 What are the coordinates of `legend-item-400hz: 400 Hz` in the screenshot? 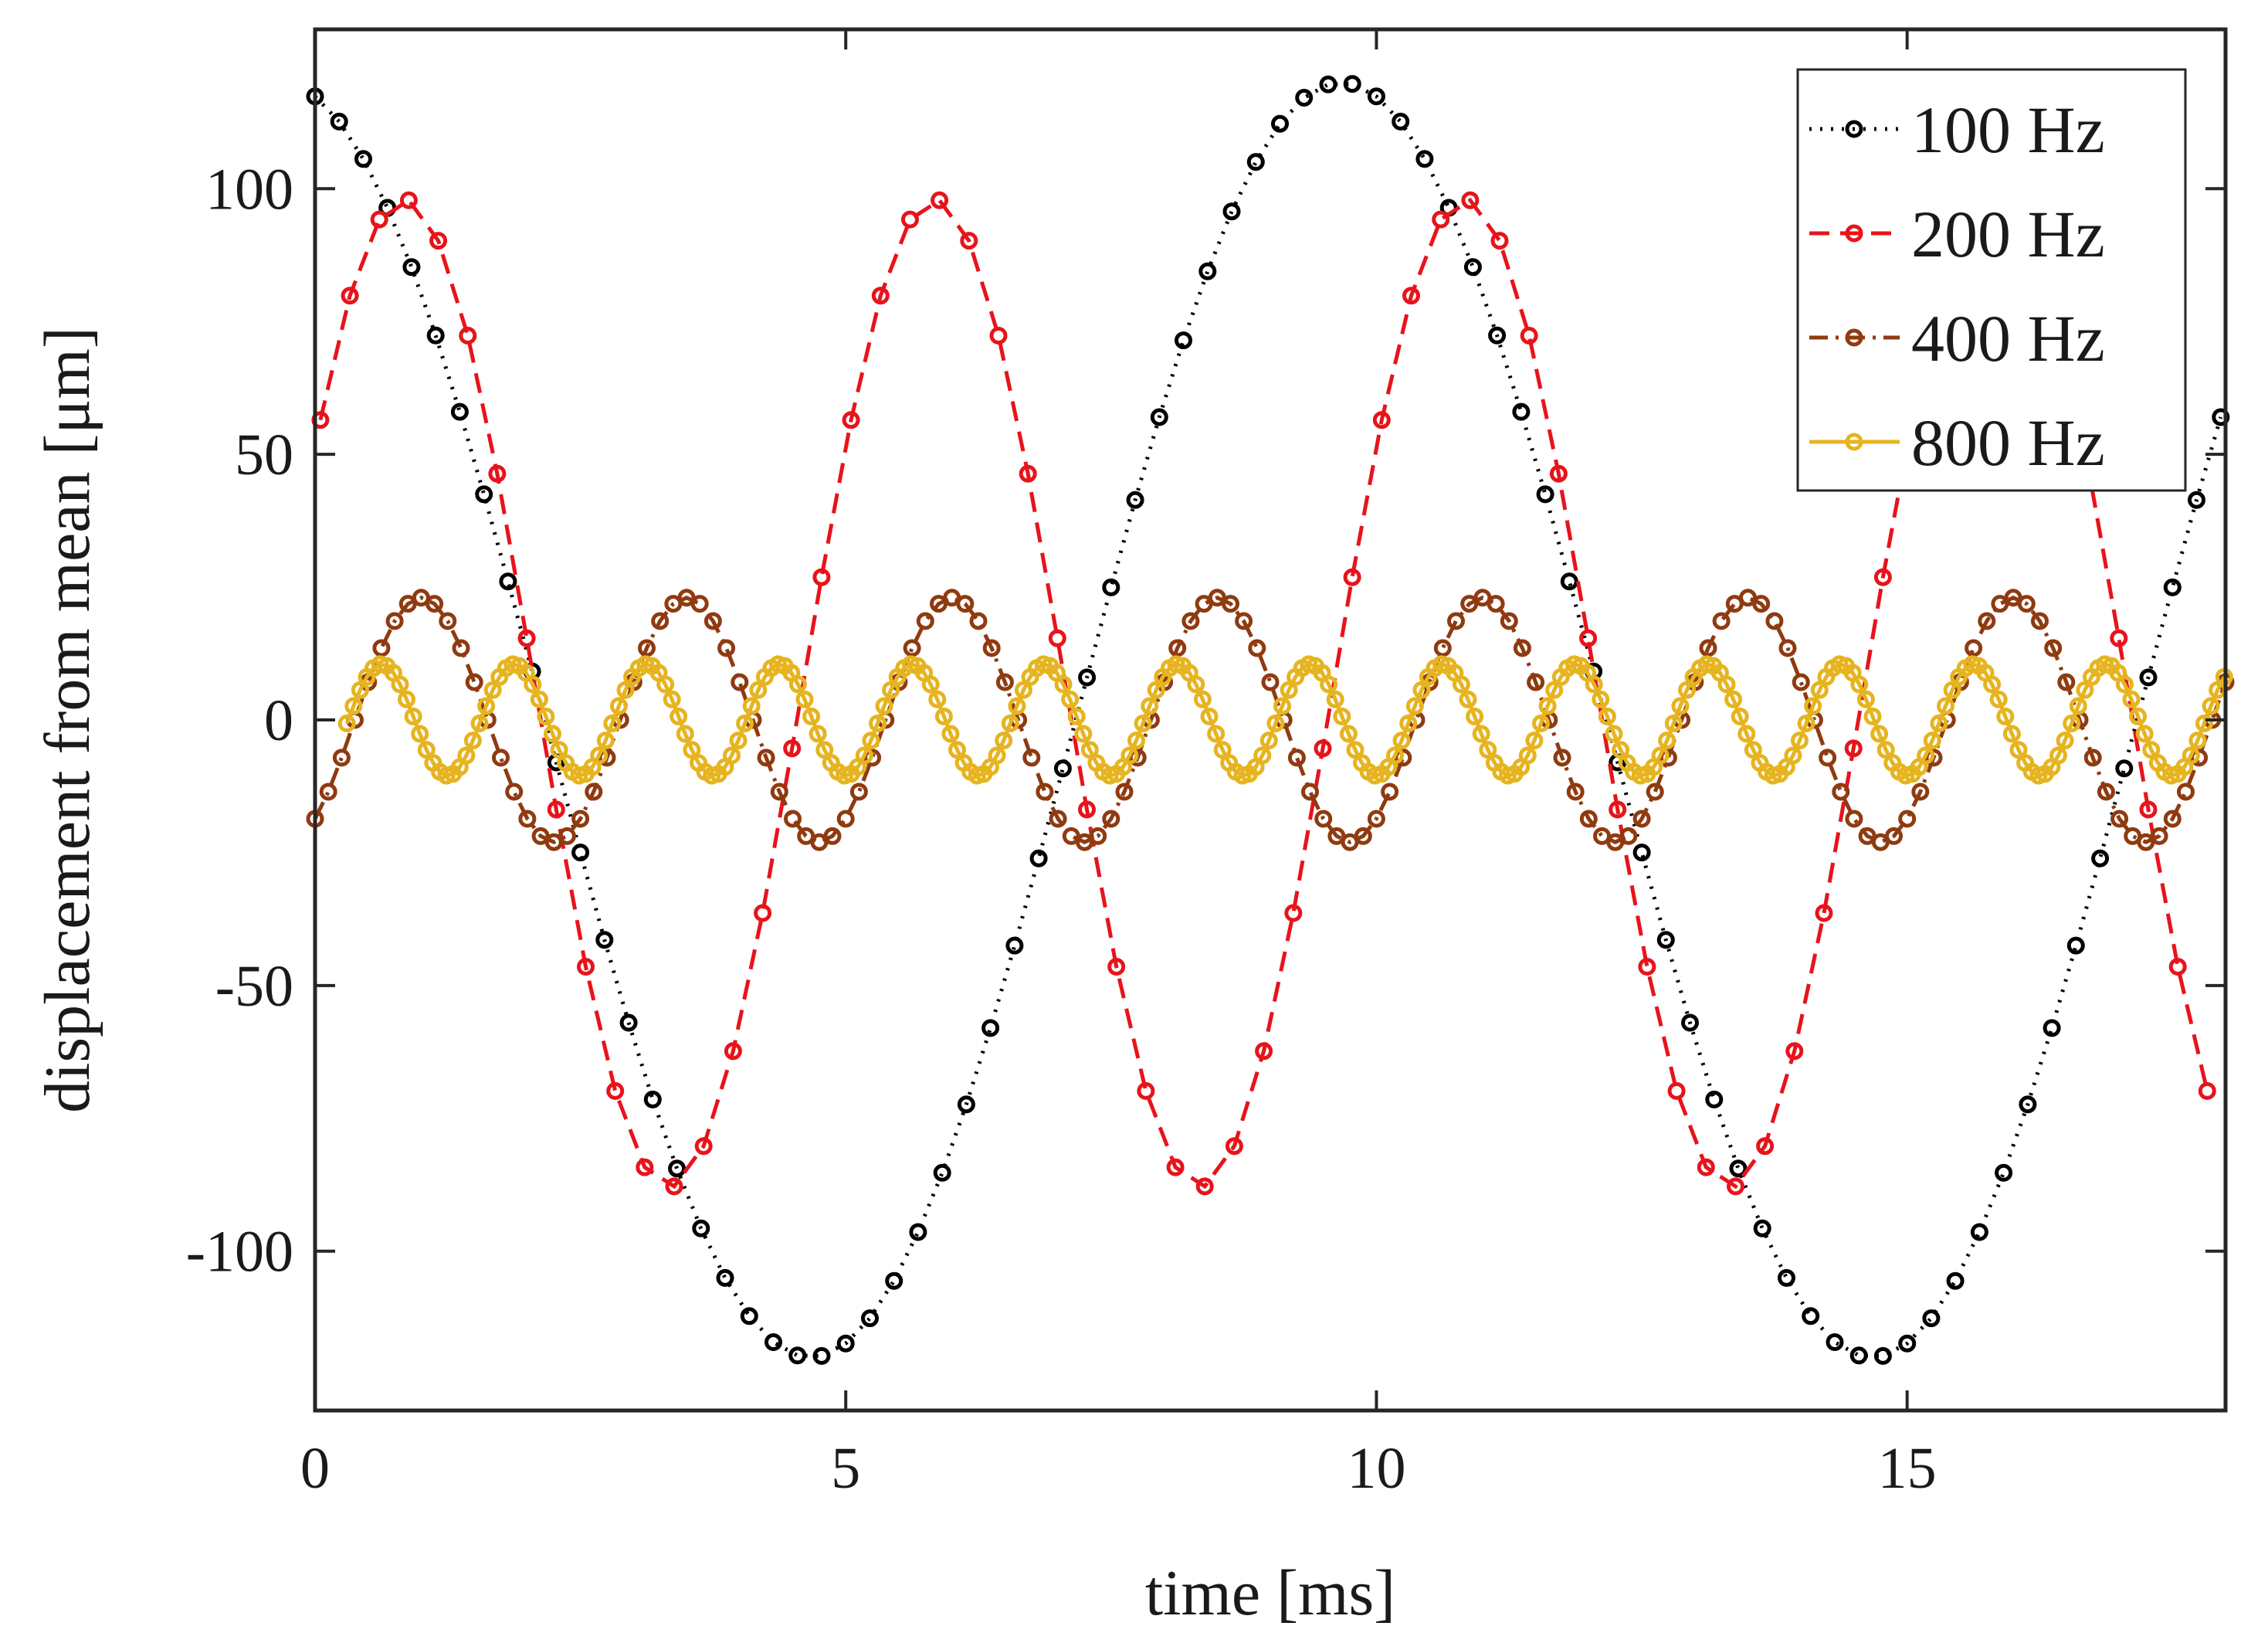 It's located at (1957, 338).